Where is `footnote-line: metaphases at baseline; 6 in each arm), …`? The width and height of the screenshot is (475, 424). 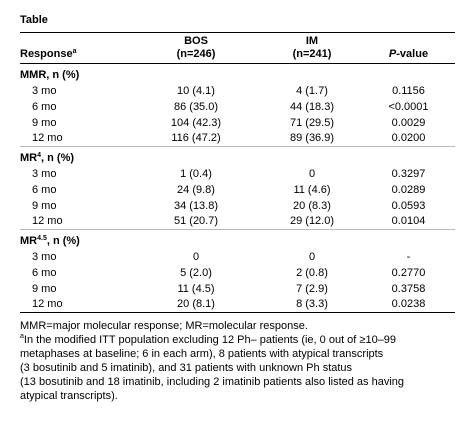 footnote-line: metaphases at baseline; 6 in each arm), … is located at coordinates (240, 354).